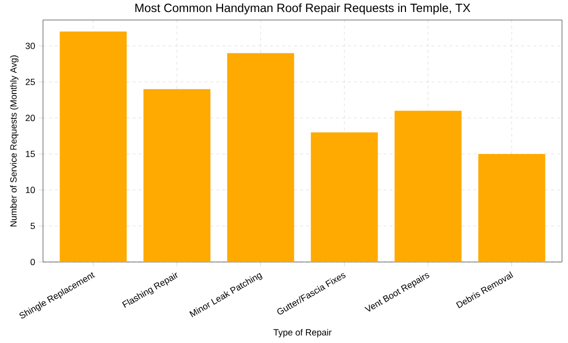 The width and height of the screenshot is (568, 343). What do you see at coordinates (32, 262) in the screenshot?
I see `y-tick-label: 0` at bounding box center [32, 262].